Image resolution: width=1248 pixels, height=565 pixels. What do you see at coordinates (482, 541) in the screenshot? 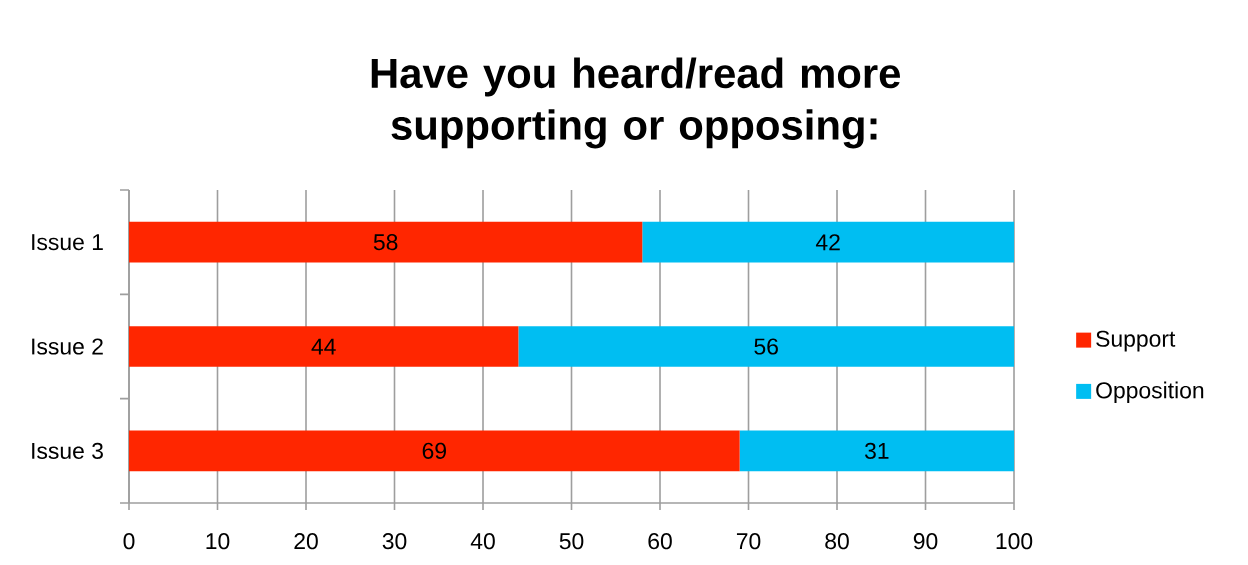
I see `x-tick-label: 40` at bounding box center [482, 541].